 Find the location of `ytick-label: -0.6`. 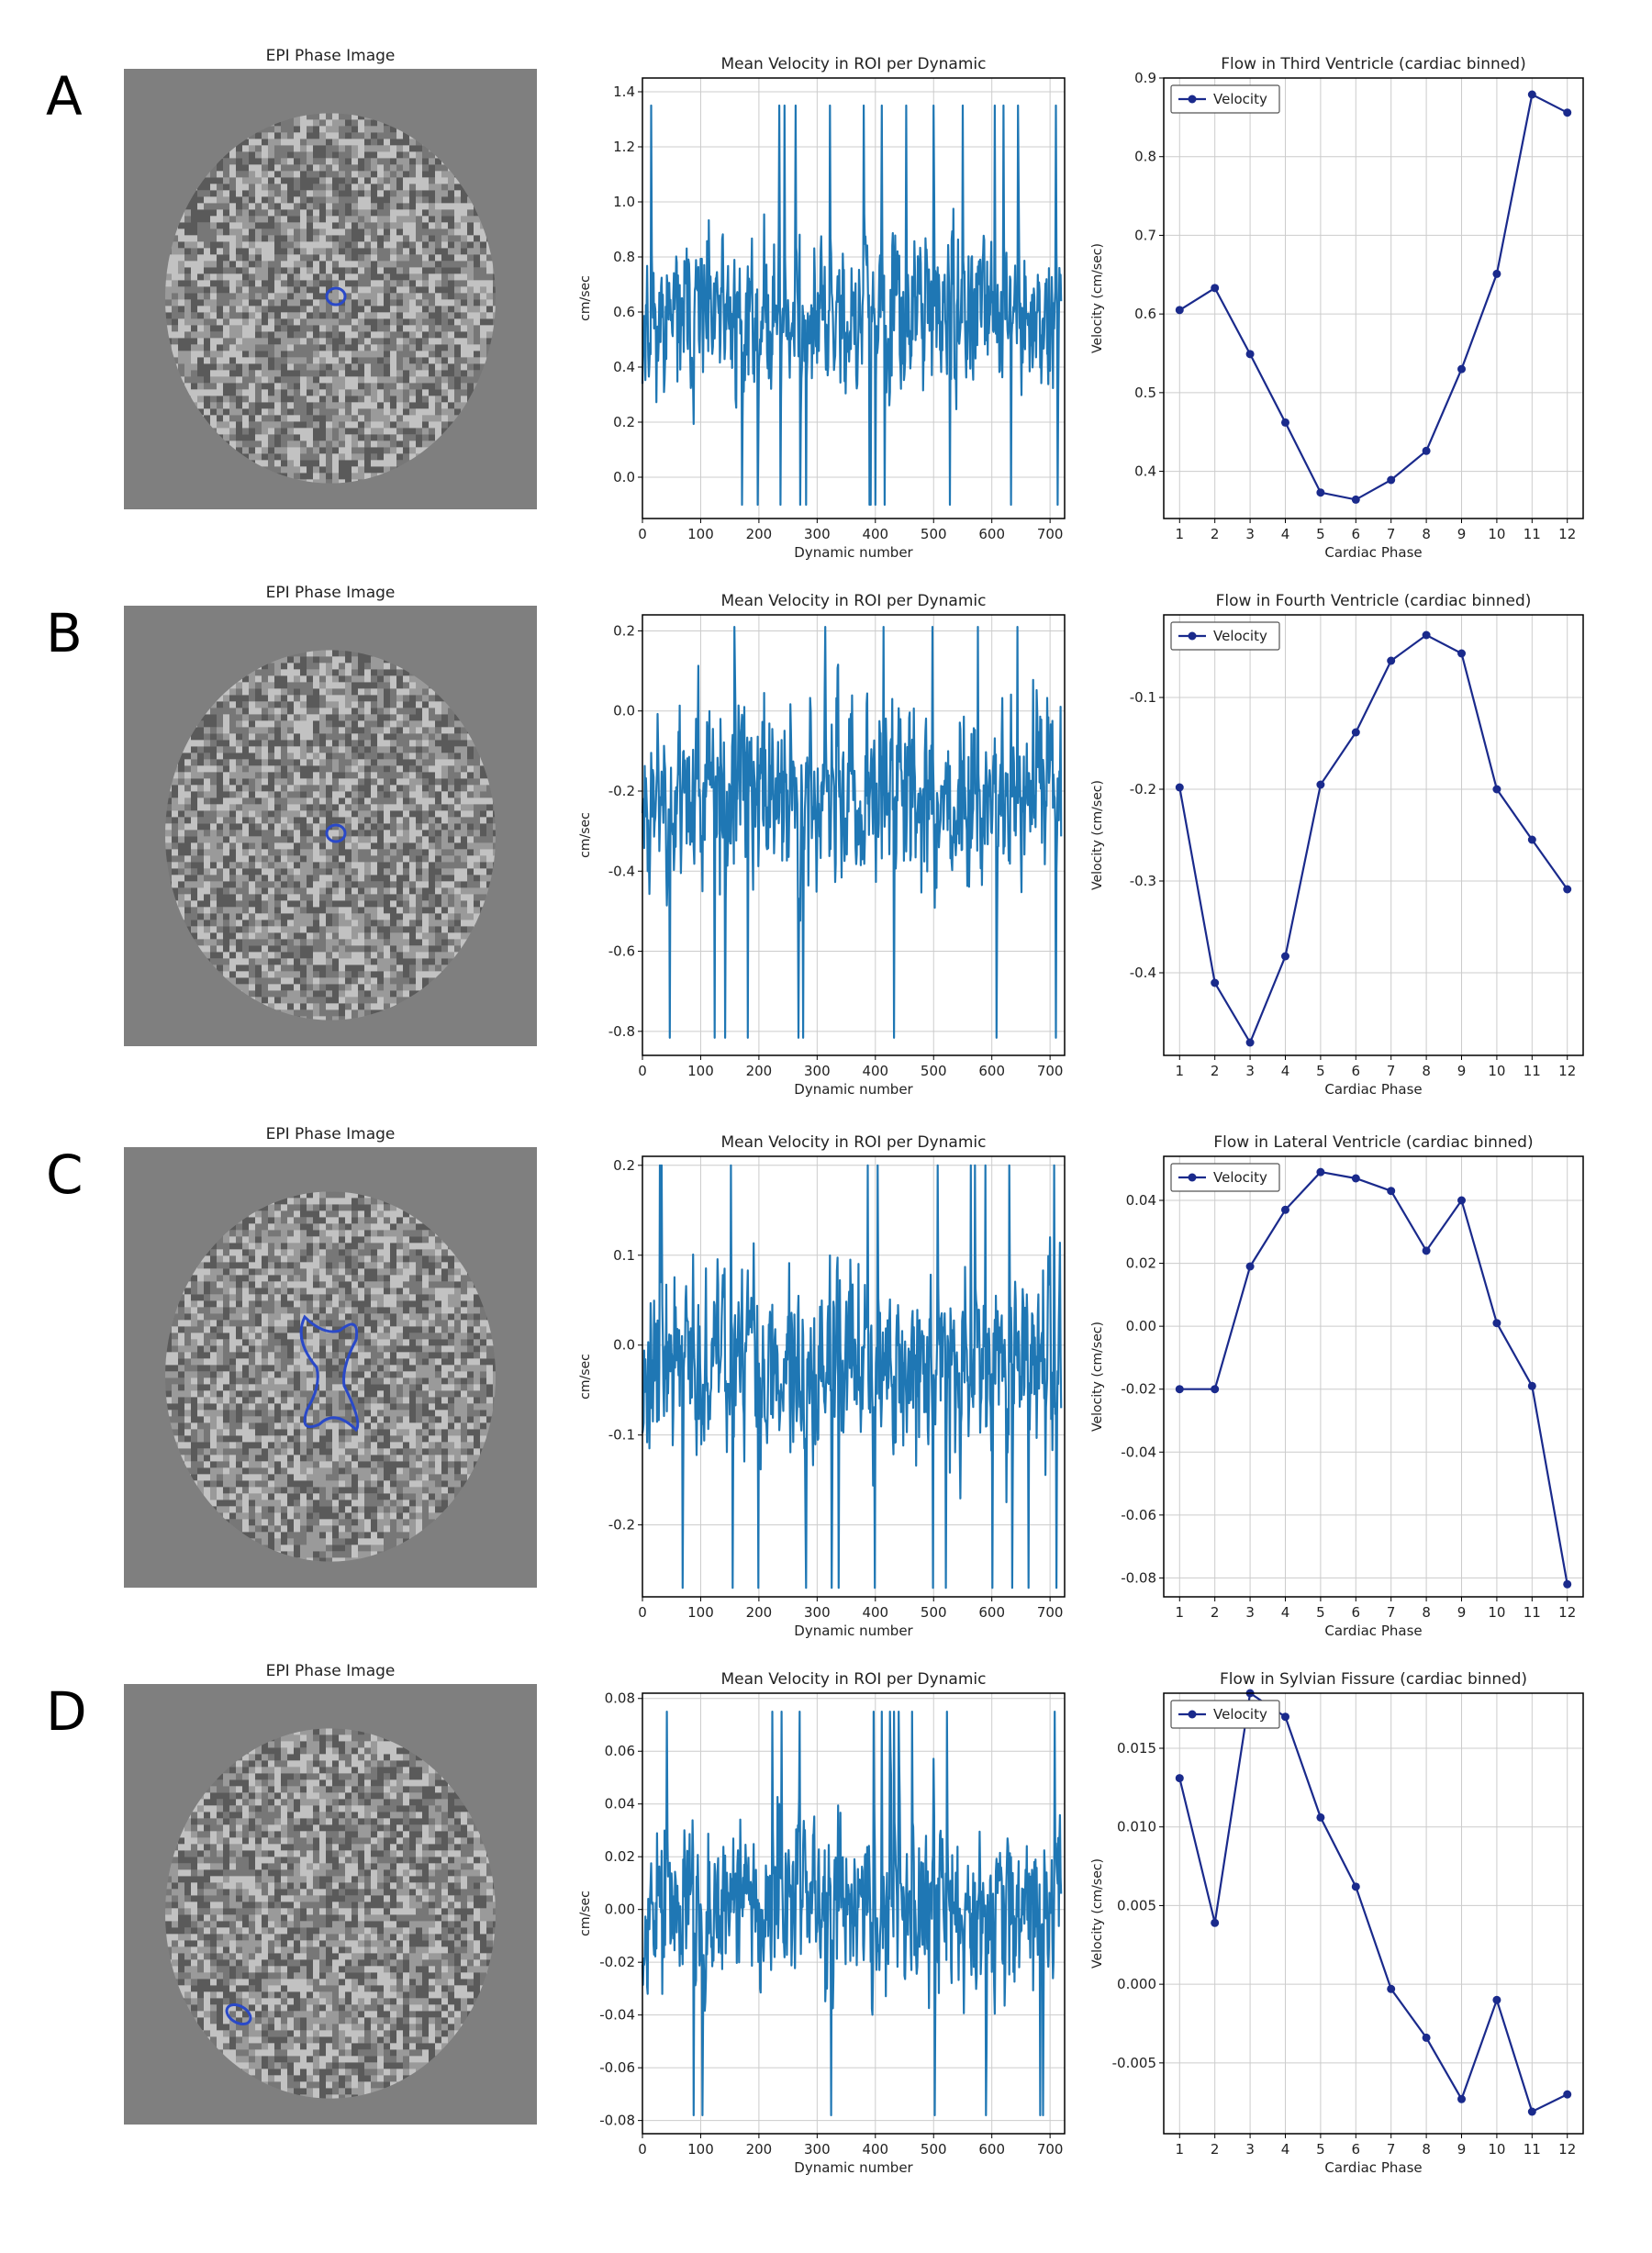

ytick-label: -0.6 is located at coordinates (622, 951).